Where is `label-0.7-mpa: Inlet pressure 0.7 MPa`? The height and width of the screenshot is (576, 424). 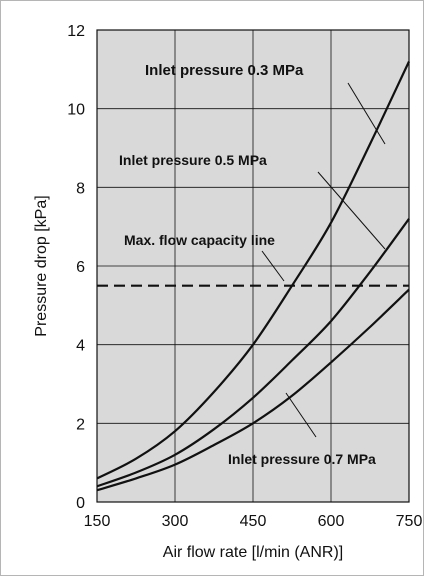
label-0.7-mpa: Inlet pressure 0.7 MPa is located at coordinates (302, 459).